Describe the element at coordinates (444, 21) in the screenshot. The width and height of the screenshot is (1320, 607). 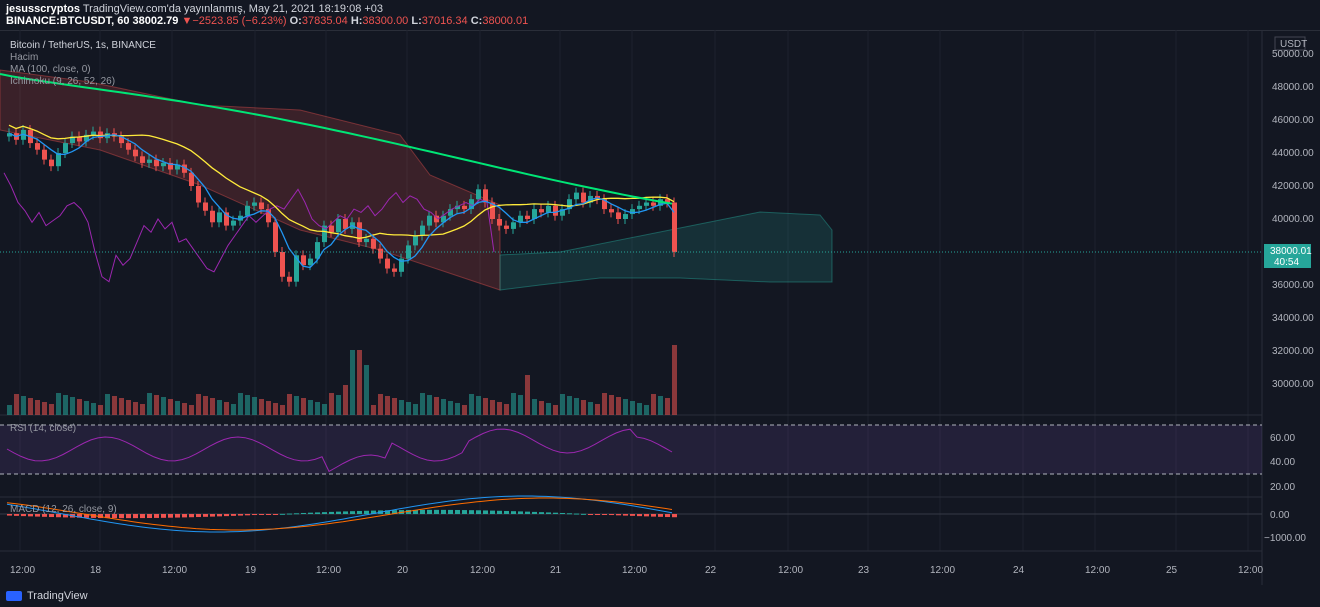
I see `low-value: 37016.34` at that location.